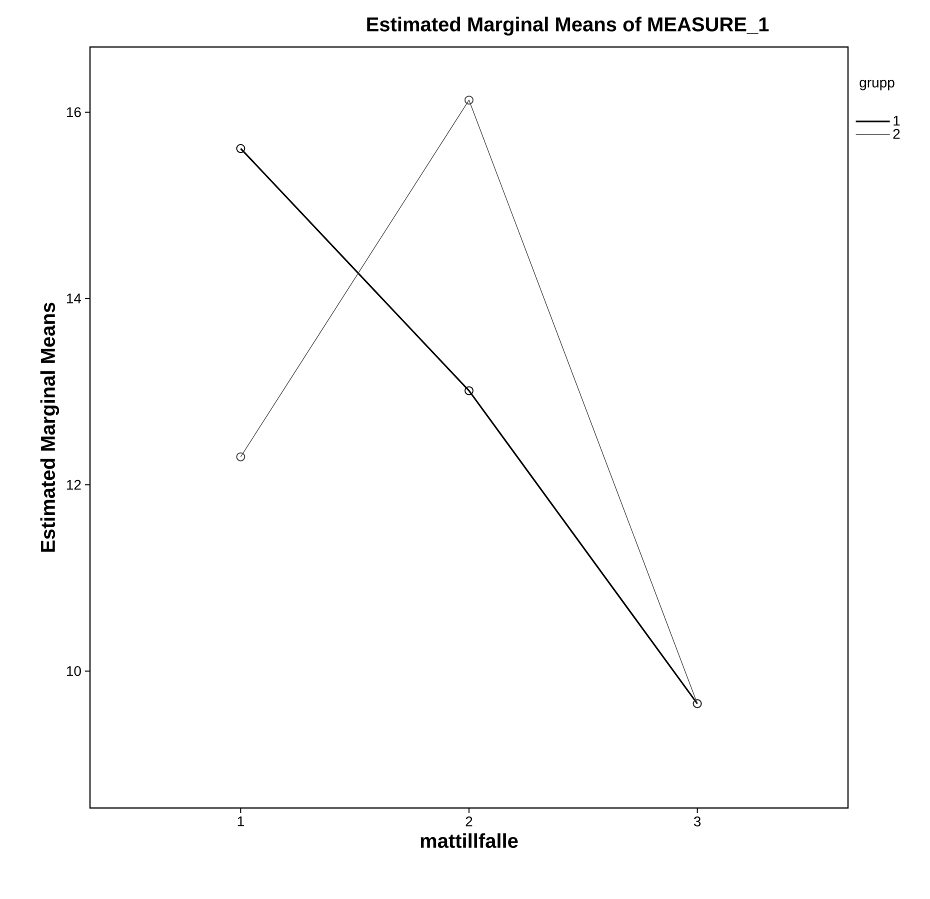 Image resolution: width=930 pixels, height=899 pixels. I want to click on chart-title: Estimated Marginal Means of MEASURE_1, so click(568, 26).